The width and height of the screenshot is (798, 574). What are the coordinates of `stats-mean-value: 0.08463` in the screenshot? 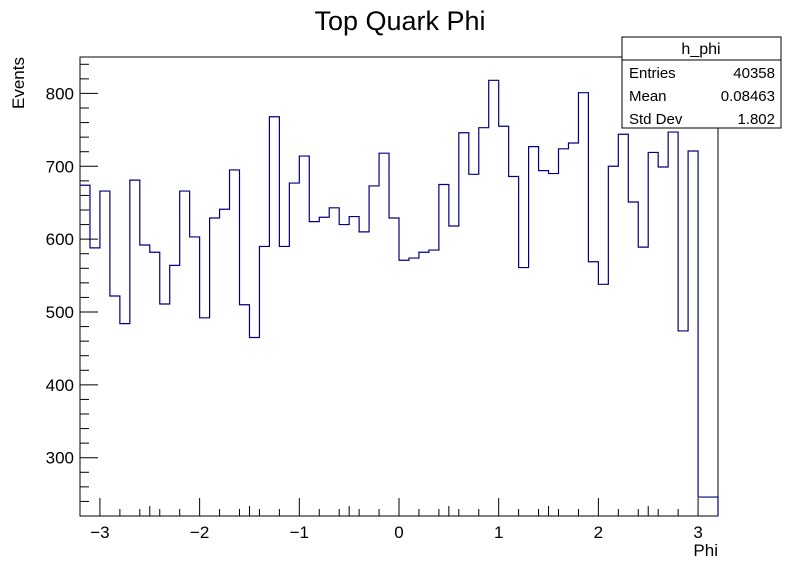 It's located at (748, 96).